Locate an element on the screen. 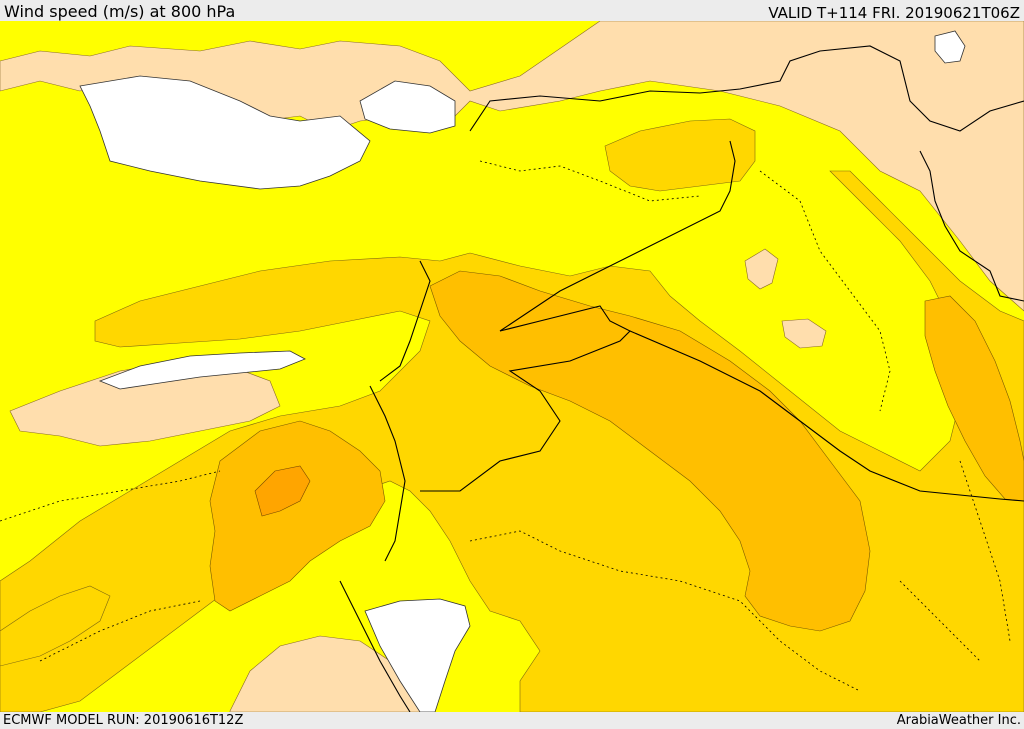  border-iraq-iran is located at coordinates (971, 226).